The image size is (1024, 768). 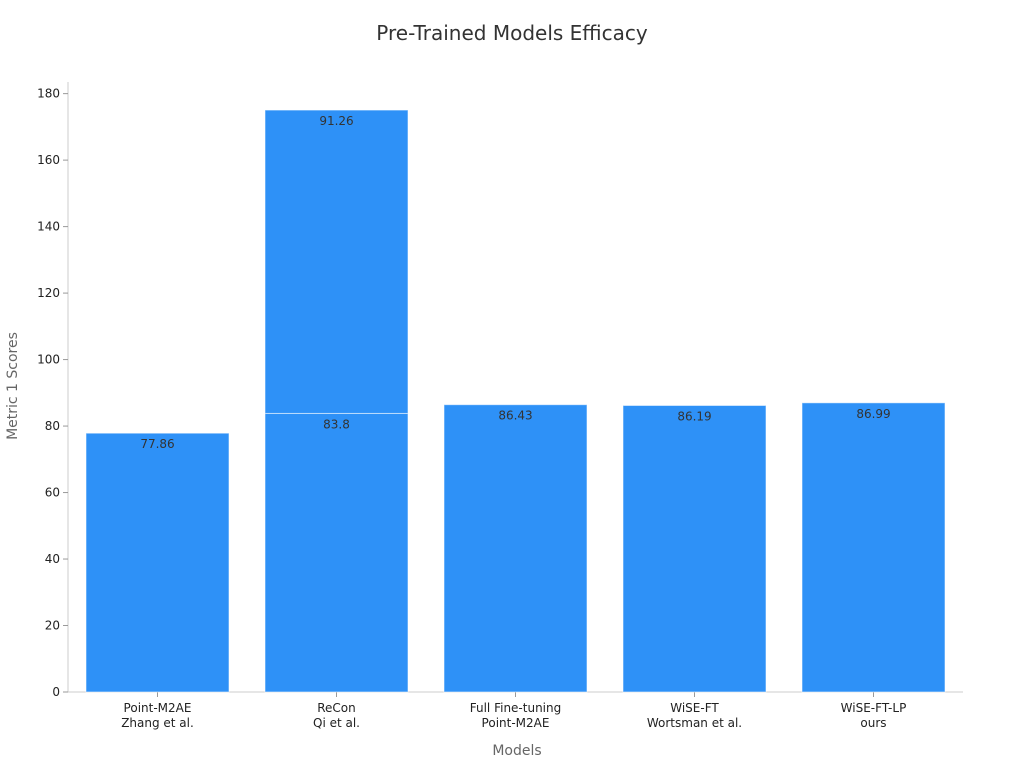 I want to click on x-axis-label: Models, so click(x=516, y=751).